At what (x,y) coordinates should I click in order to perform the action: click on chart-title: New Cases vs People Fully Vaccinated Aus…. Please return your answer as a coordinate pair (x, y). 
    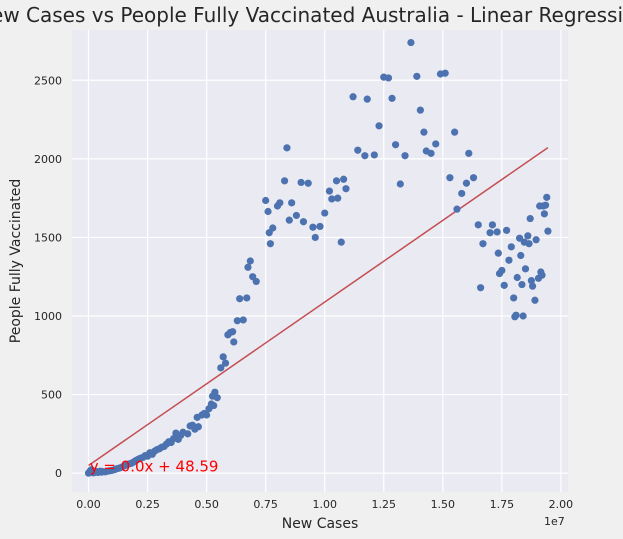
    Looking at the image, I should click on (311, 15).